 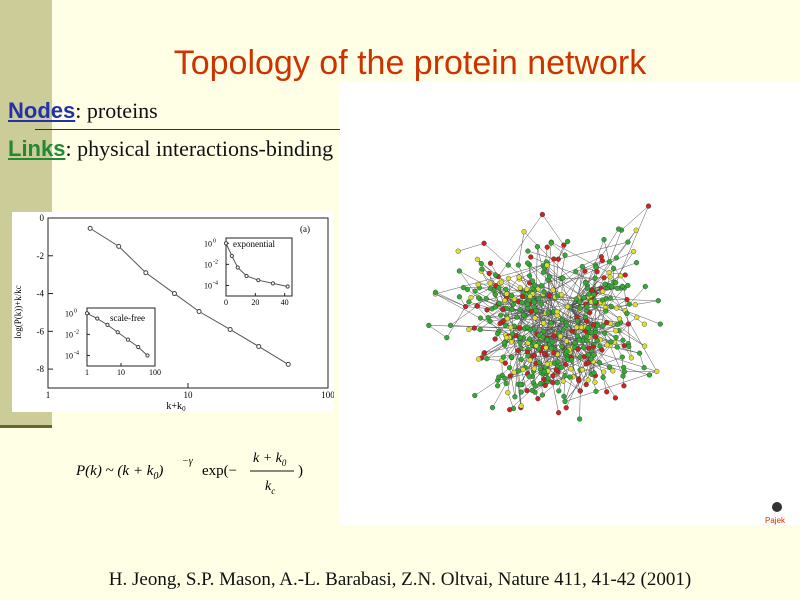 What do you see at coordinates (119, 246) in the screenshot?
I see `main-data-point` at bounding box center [119, 246].